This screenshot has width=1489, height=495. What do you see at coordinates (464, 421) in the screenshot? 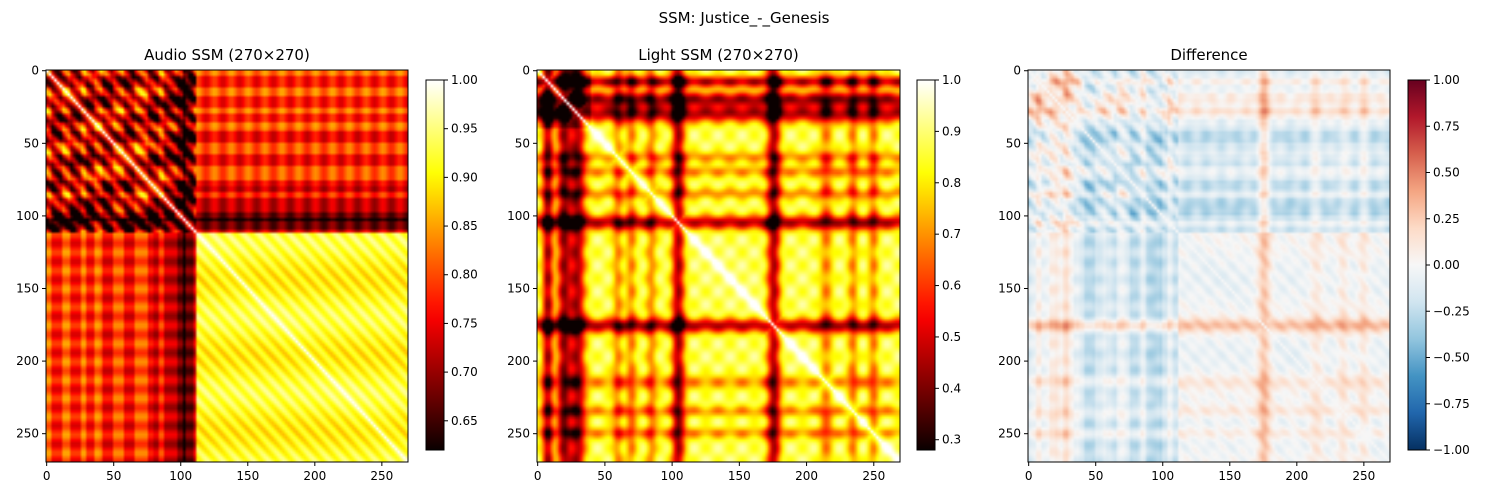
I see `colorbar-tick-label: 0.65` at bounding box center [464, 421].